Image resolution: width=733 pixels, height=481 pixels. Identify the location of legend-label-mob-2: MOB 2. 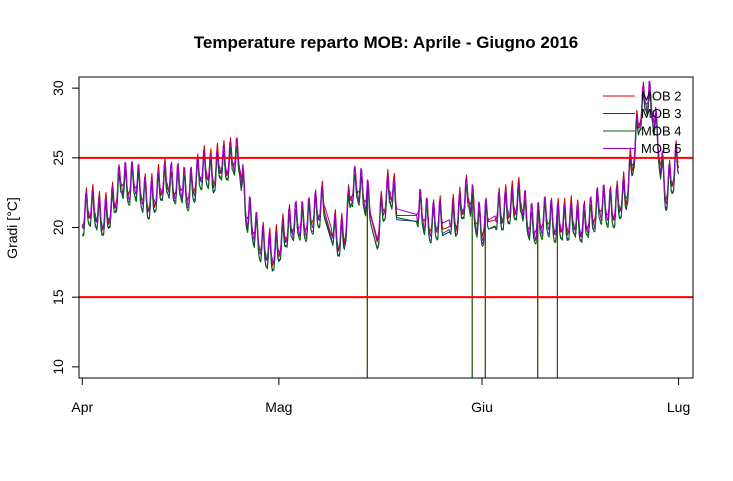
(661, 96).